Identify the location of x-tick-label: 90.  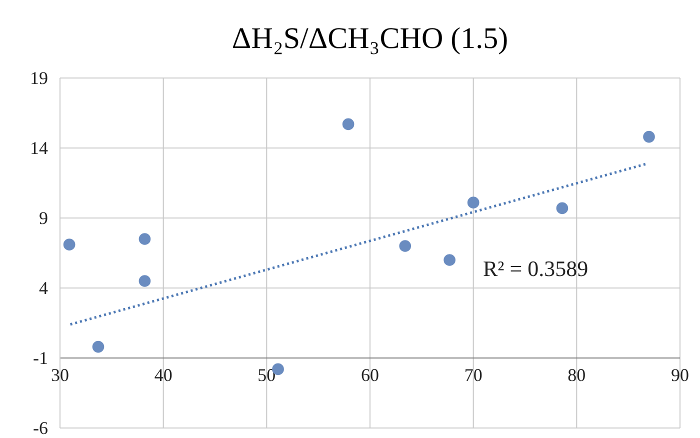
(680, 374).